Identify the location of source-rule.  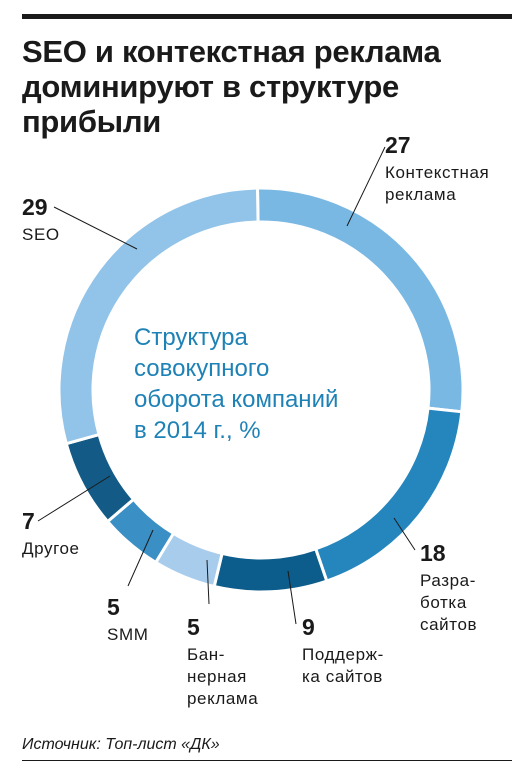
(267, 760).